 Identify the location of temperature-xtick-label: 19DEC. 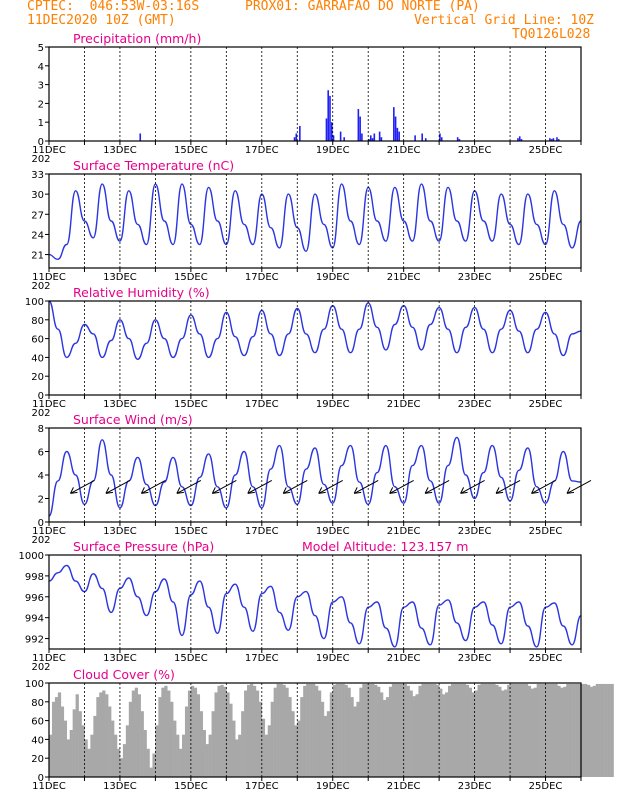
(333, 277).